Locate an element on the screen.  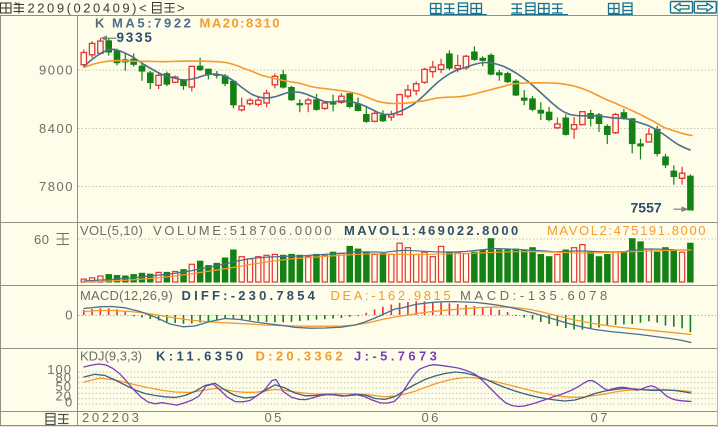
svg-text: DEA:-162.9815 is located at coordinates (392, 295).